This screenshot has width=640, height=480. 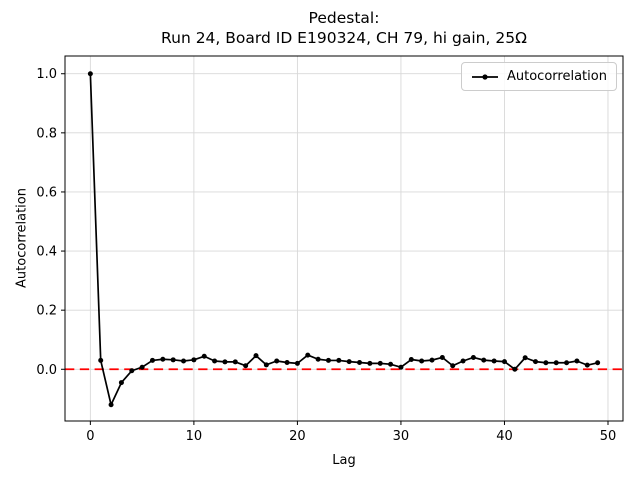 What do you see at coordinates (344, 18) in the screenshot?
I see `chart-title-line1: Pedestal:` at bounding box center [344, 18].